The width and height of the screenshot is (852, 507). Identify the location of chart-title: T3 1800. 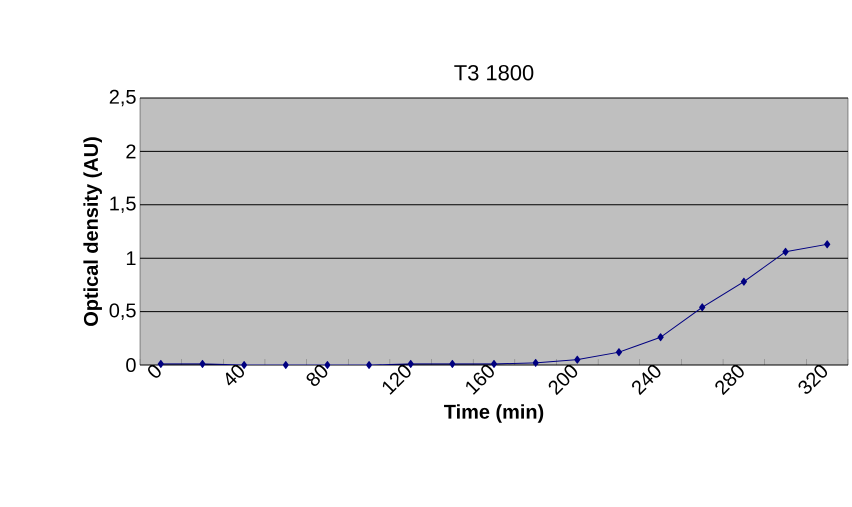
(494, 72).